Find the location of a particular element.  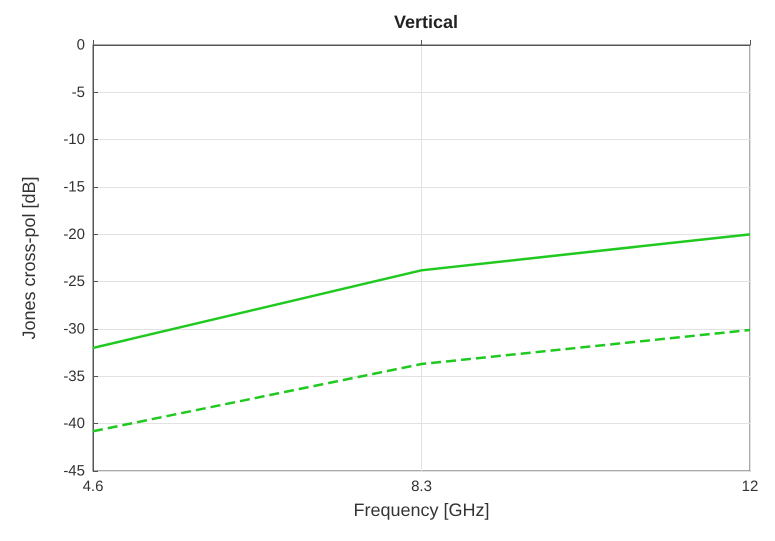

x-axis-title: Frequency [GHz] is located at coordinates (421, 510).